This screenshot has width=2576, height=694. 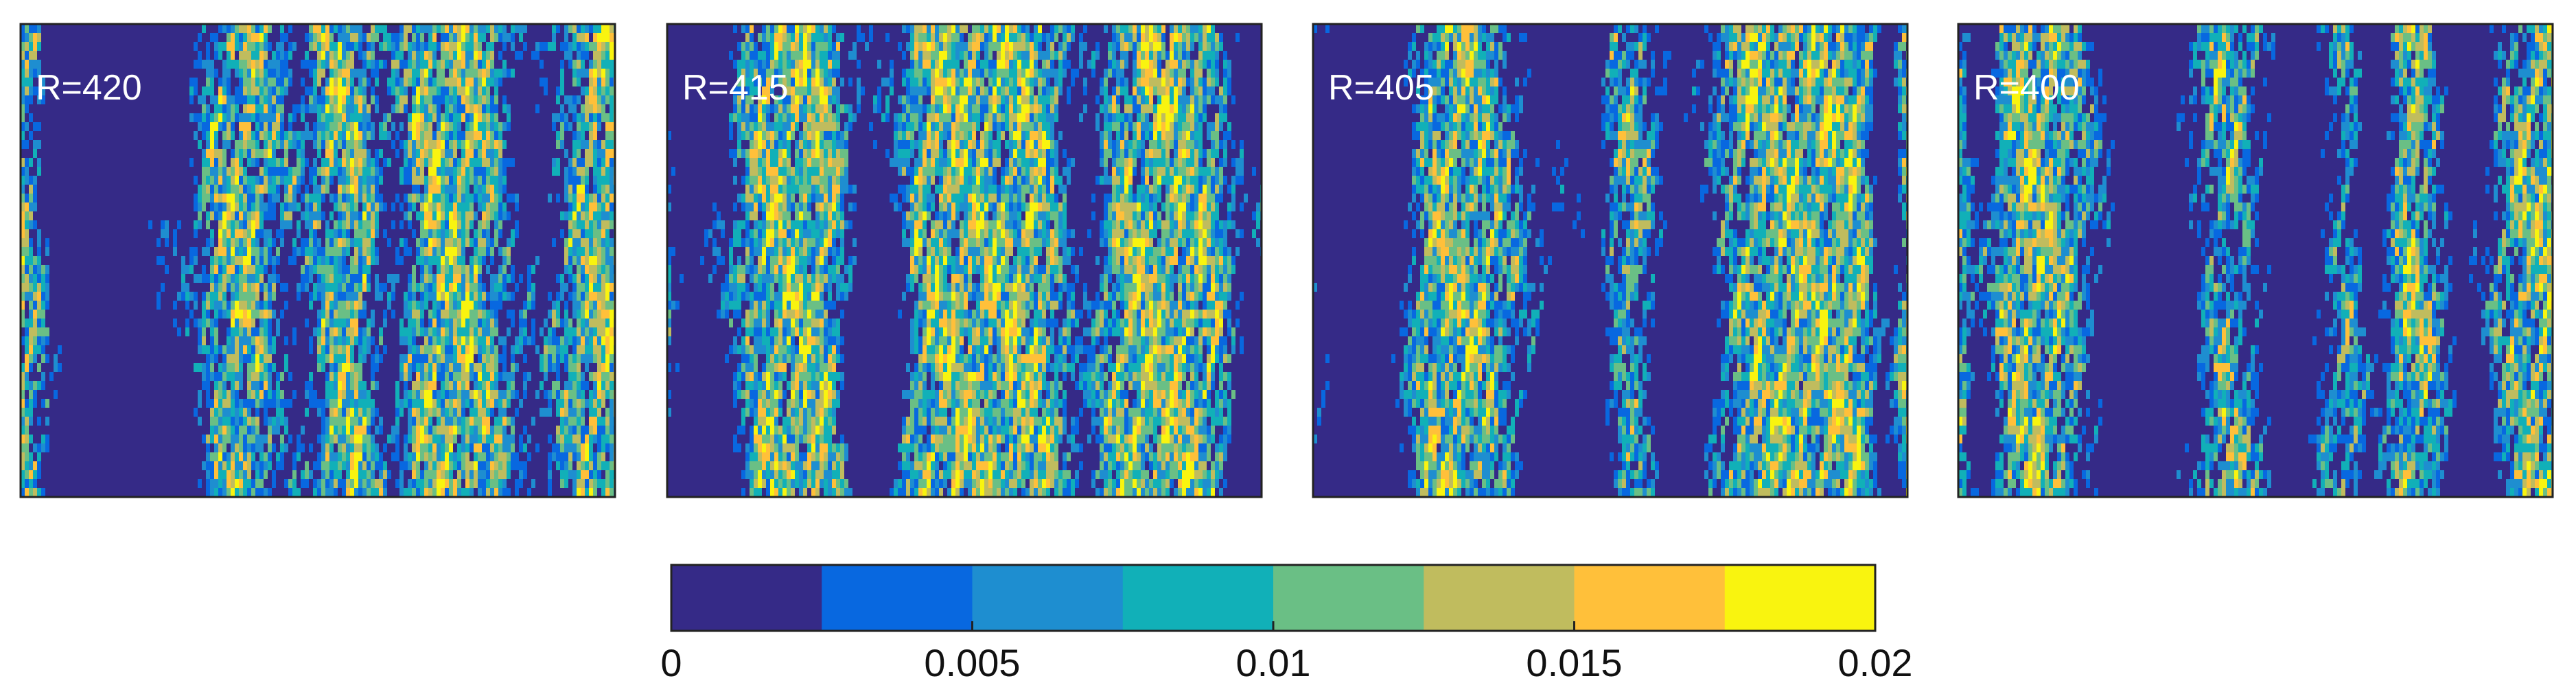 I want to click on colorbar-tick-label: 0.005, so click(x=972, y=662).